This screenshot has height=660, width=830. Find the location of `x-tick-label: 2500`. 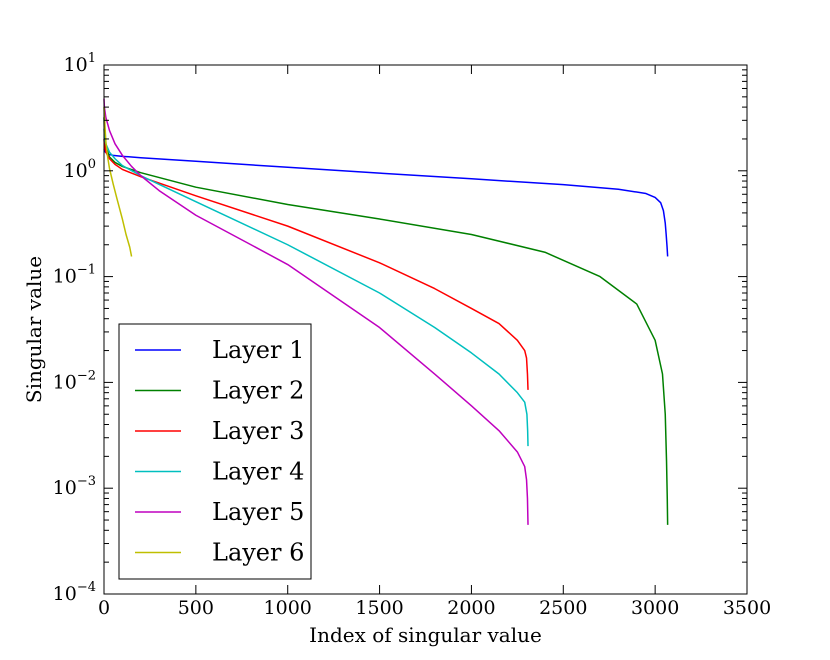

x-tick-label: 2500 is located at coordinates (563, 608).